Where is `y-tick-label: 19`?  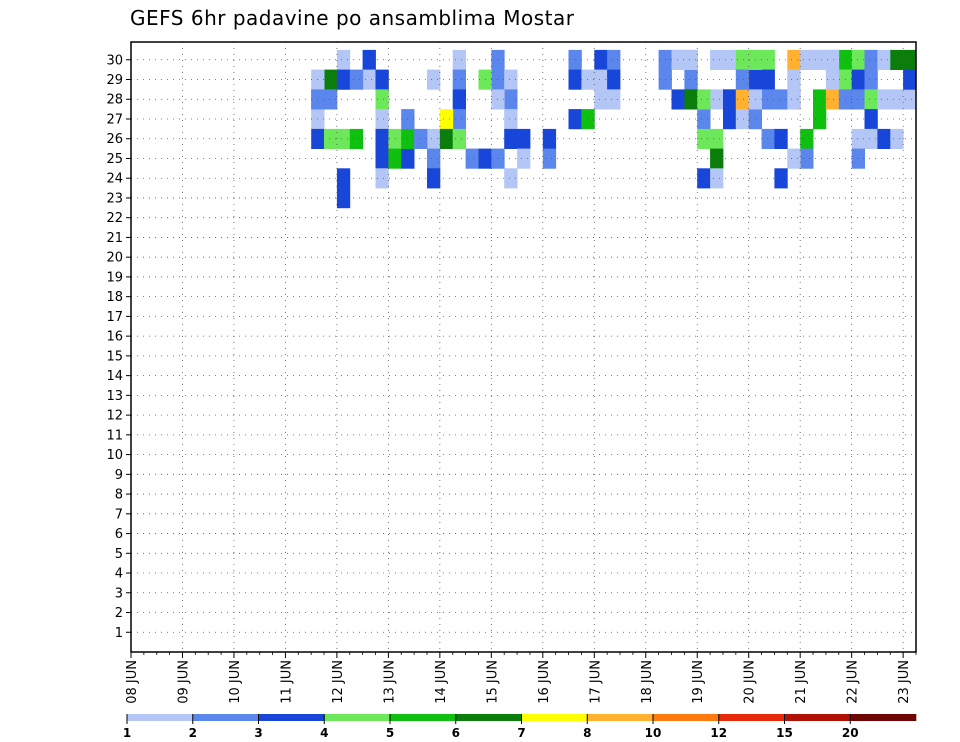
y-tick-label: 19 is located at coordinates (114, 277).